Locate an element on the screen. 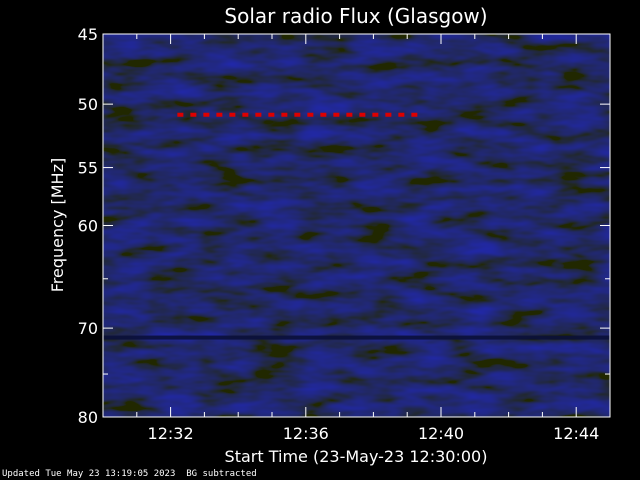 Image resolution: width=640 pixels, height=480 pixels. bg-subtracted-note: BG subtracted is located at coordinates (221, 474).